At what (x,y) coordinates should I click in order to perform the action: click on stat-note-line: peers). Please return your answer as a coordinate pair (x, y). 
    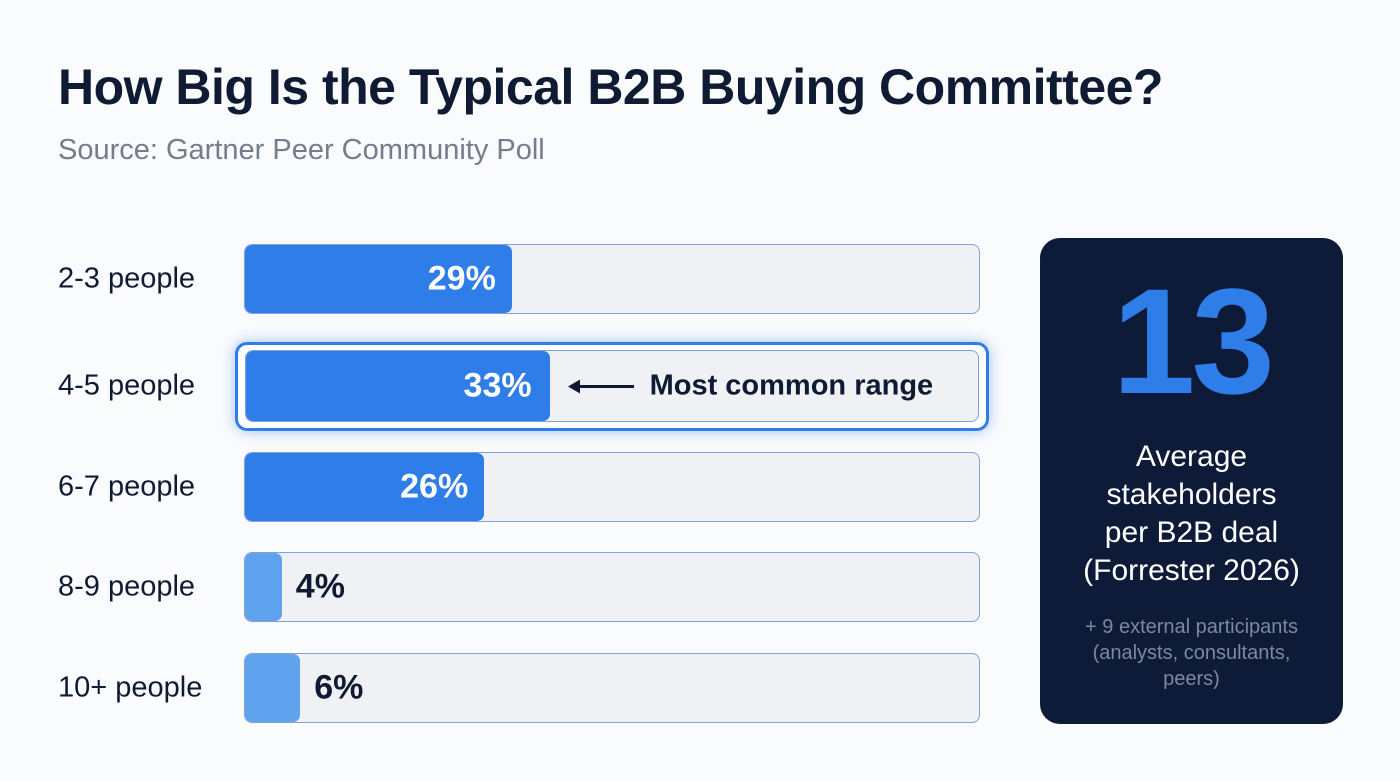
    Looking at the image, I should click on (1191, 679).